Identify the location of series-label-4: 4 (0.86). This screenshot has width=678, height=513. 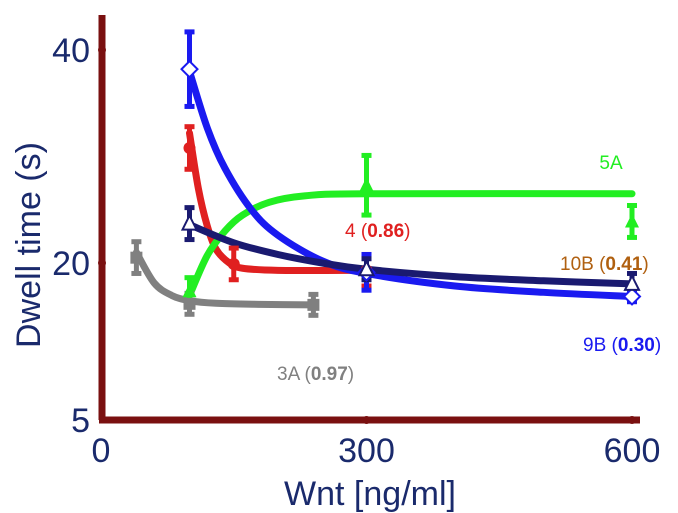
(378, 231).